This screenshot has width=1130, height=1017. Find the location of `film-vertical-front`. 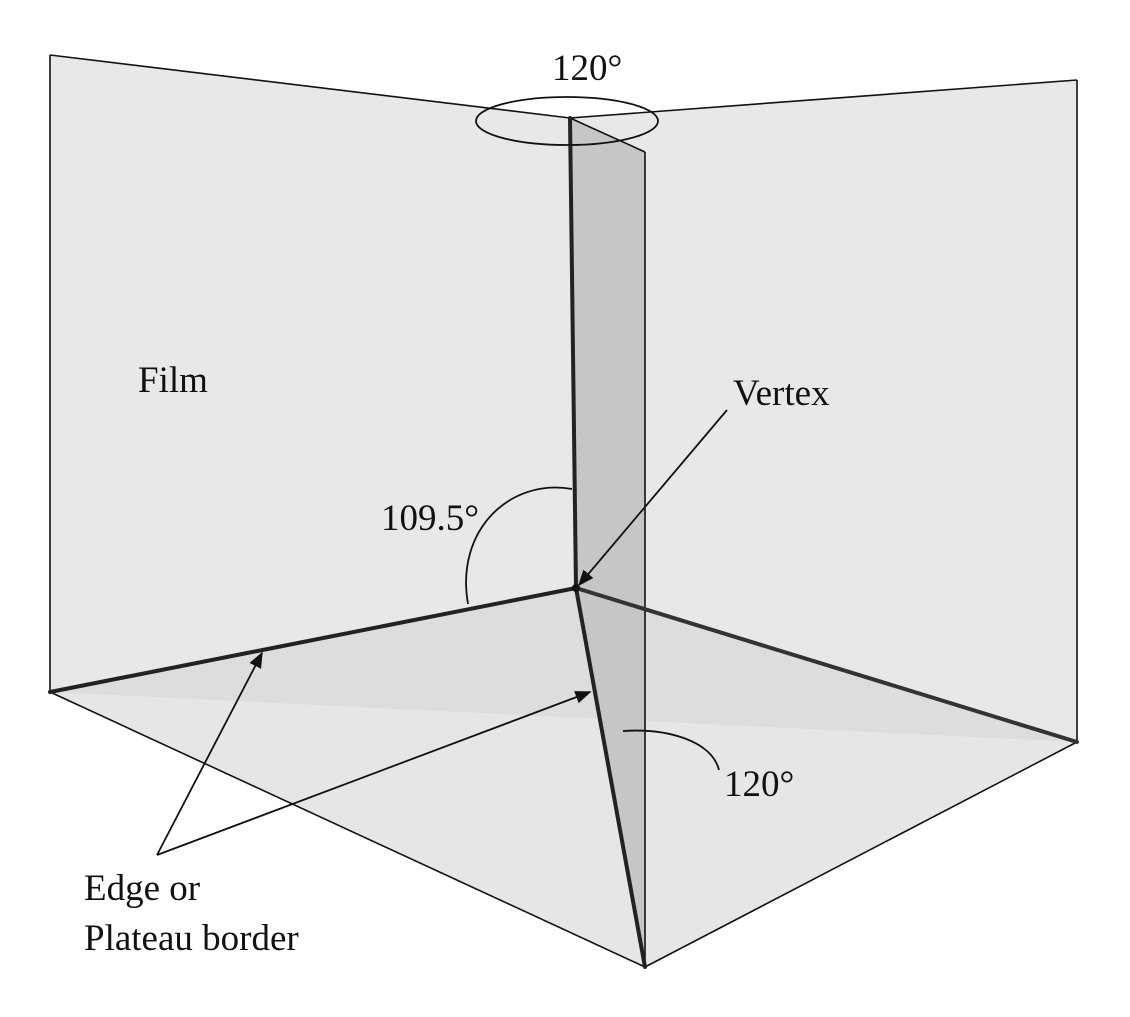

film-vertical-front is located at coordinates (607, 542).